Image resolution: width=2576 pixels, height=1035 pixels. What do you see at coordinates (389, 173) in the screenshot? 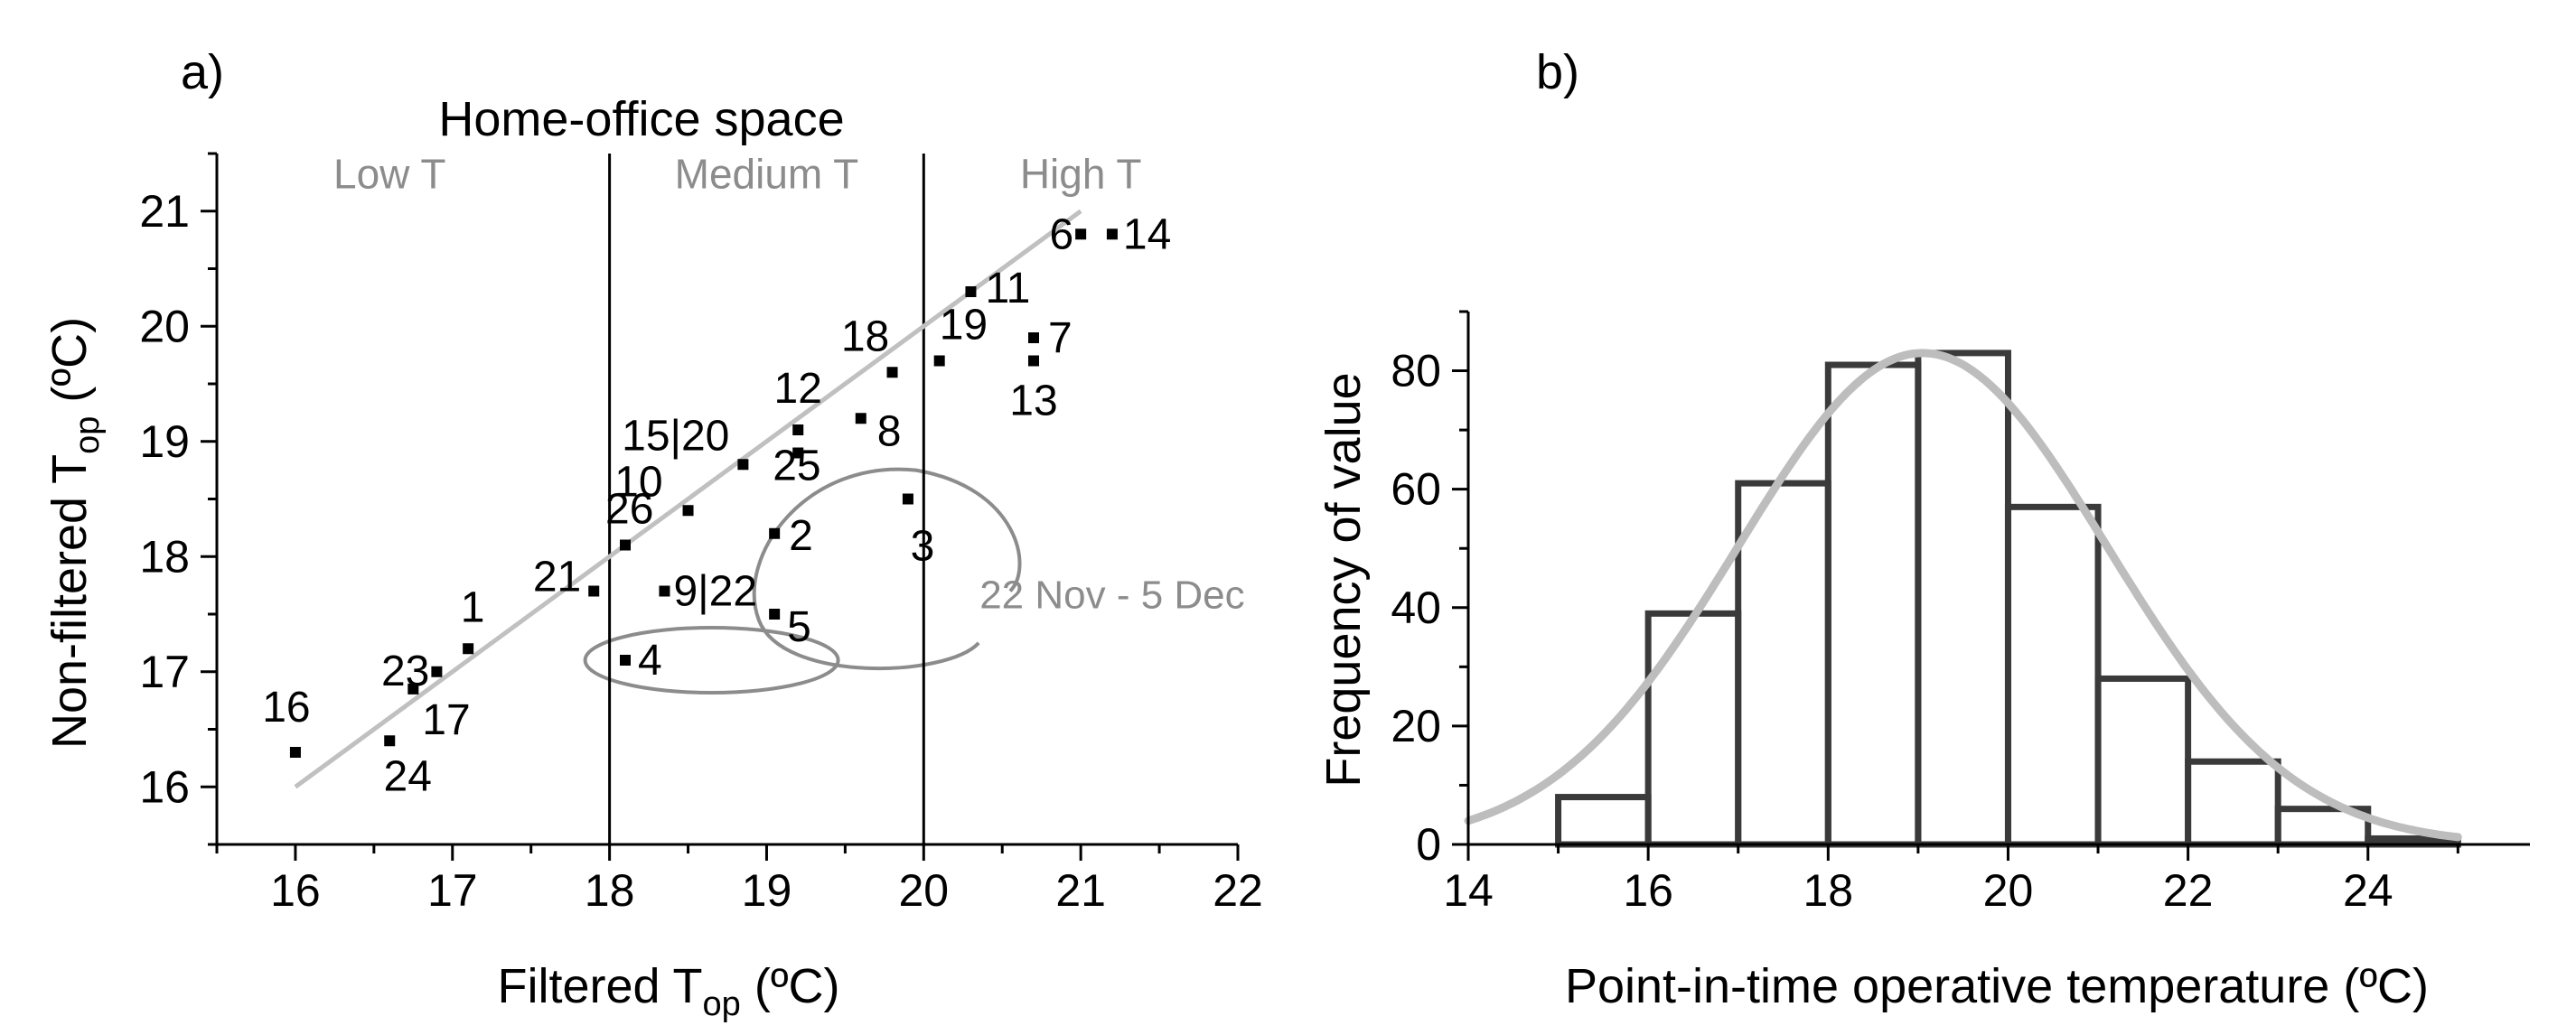
I see `region-label-0: Low T` at bounding box center [389, 173].